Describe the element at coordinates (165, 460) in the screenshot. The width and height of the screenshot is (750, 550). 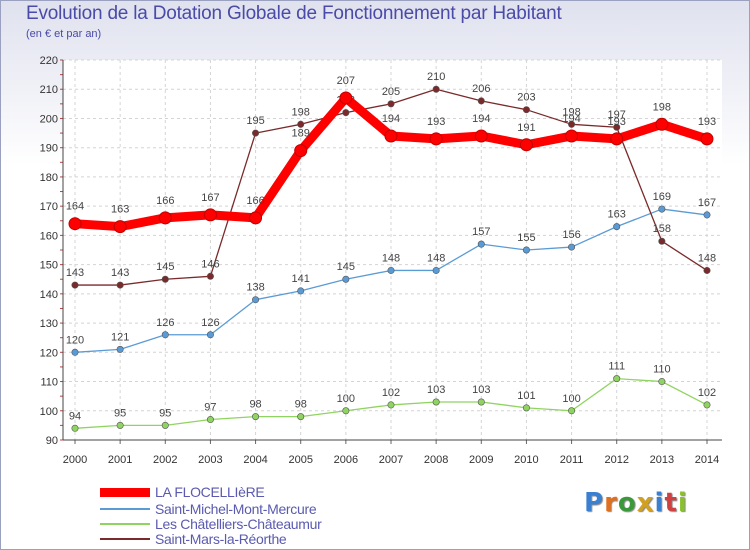
I see `x-tick-label: 2002` at that location.